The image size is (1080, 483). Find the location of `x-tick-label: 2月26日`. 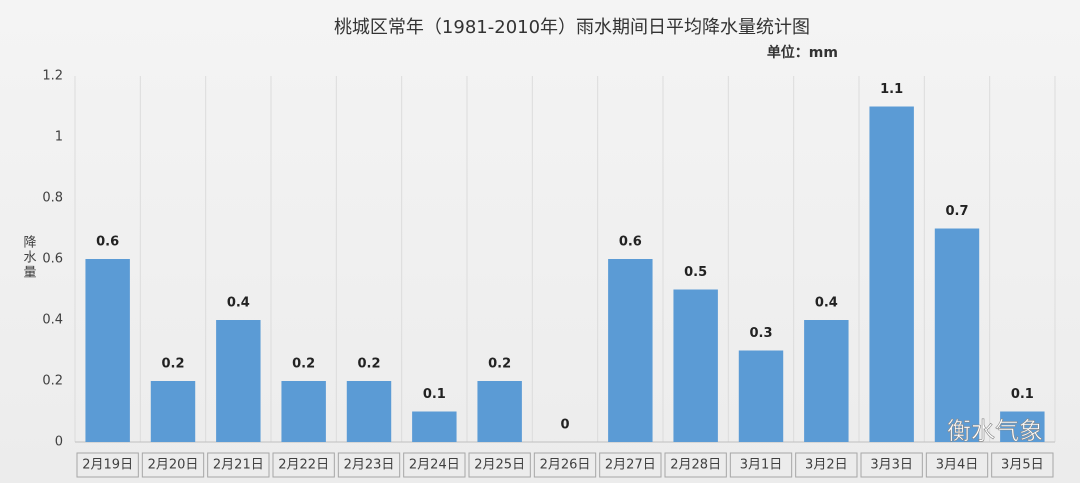

x-tick-label: 2月26日 is located at coordinates (565, 465).